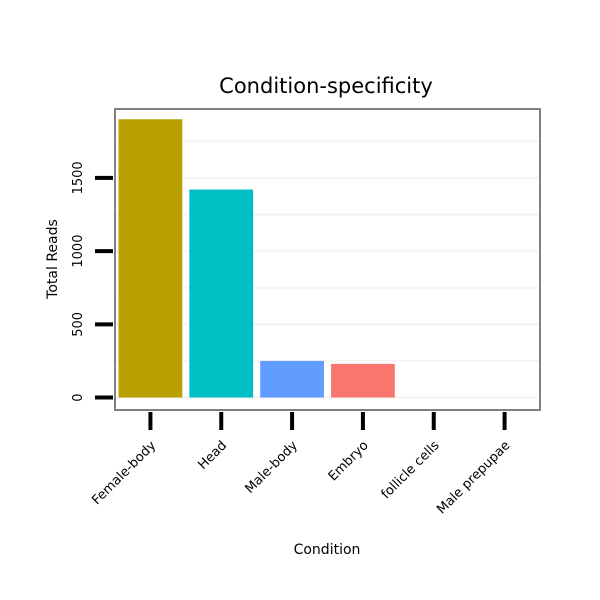 This screenshot has width=600, height=600. I want to click on y-axis-label: Total Reads, so click(53, 259).